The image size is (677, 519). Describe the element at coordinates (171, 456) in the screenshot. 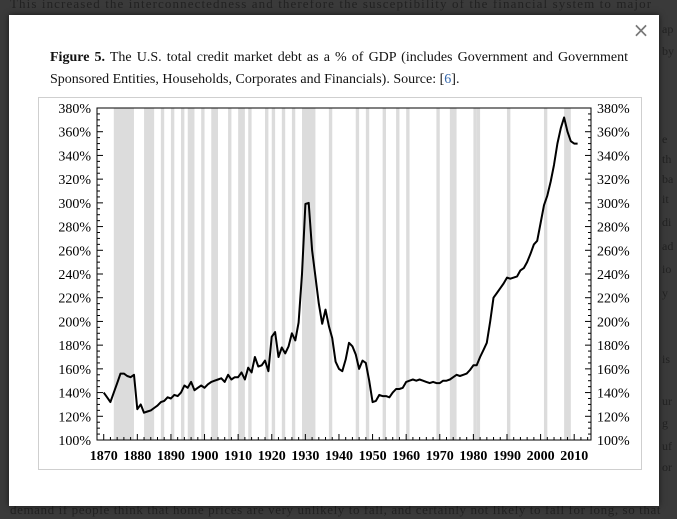

I see `x-tick-label: 1890` at that location.